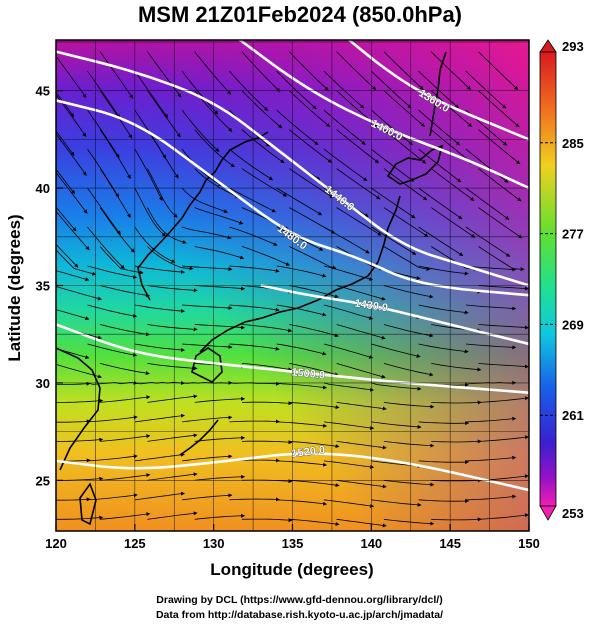 The image size is (599, 625). I want to click on japan-hokkaido-coast, so click(415, 164).